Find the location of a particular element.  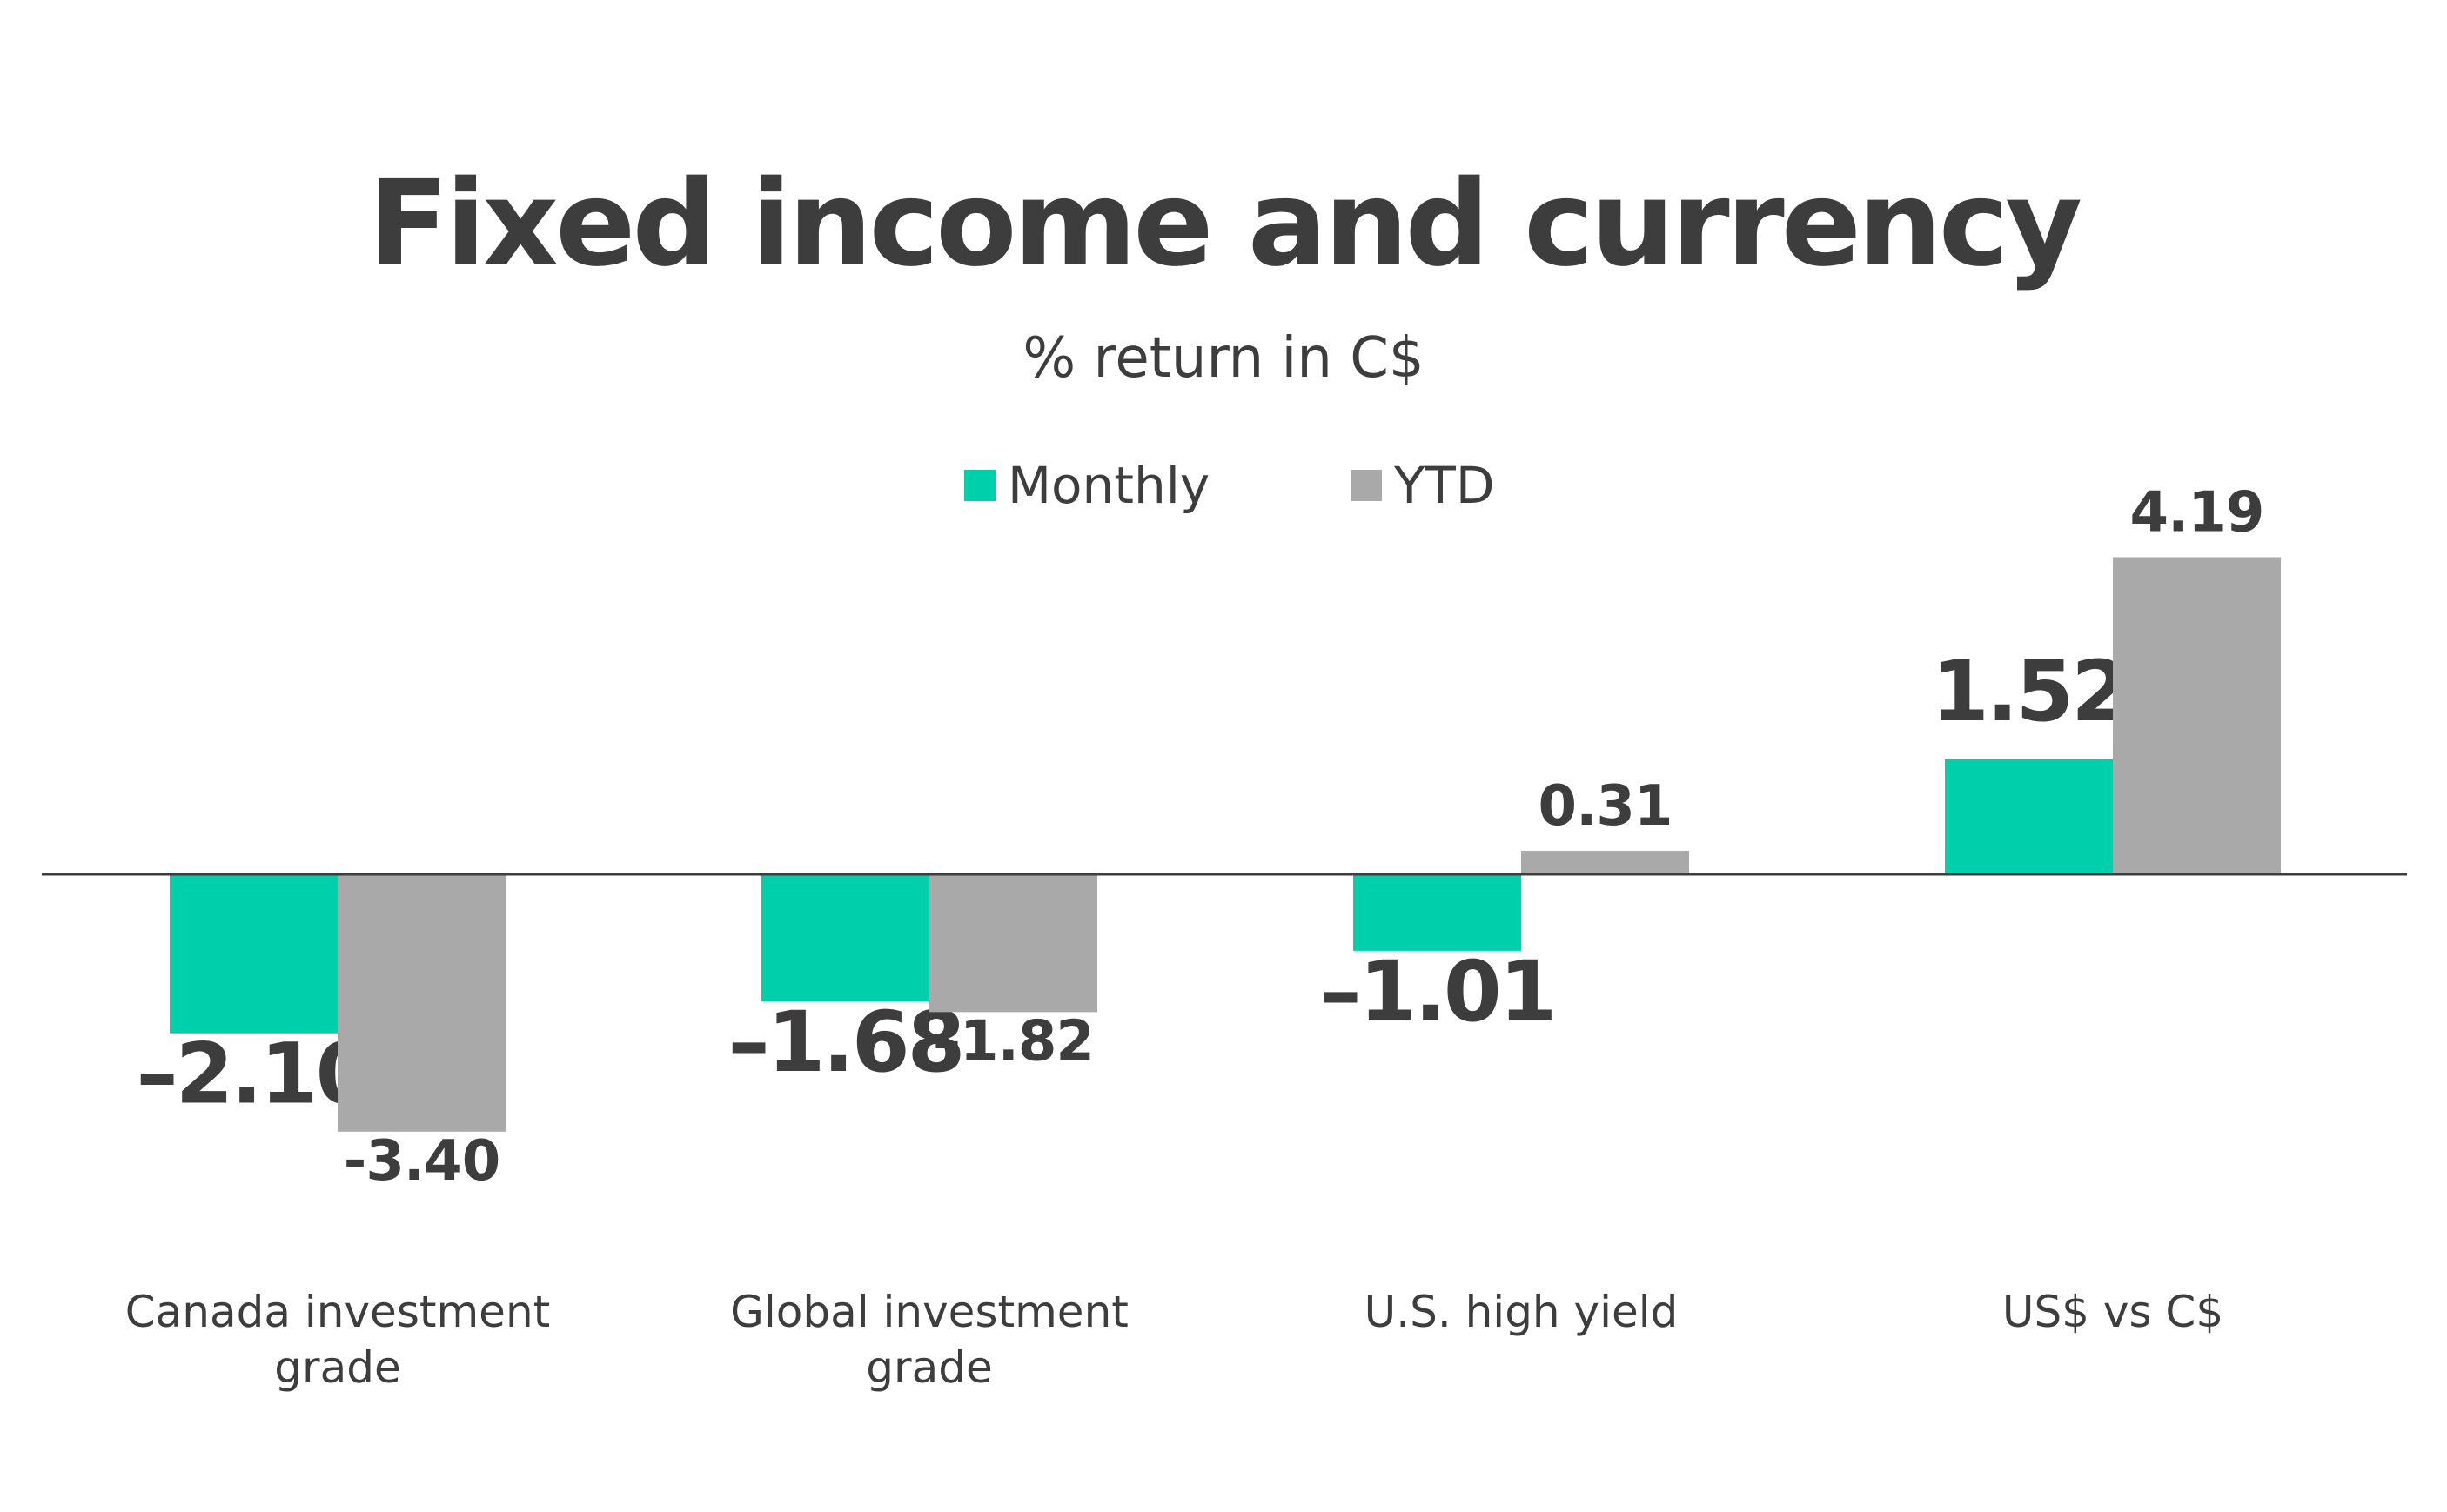

category-label-u-s-high-yield: U.S. high yield is located at coordinates (1521, 1312).